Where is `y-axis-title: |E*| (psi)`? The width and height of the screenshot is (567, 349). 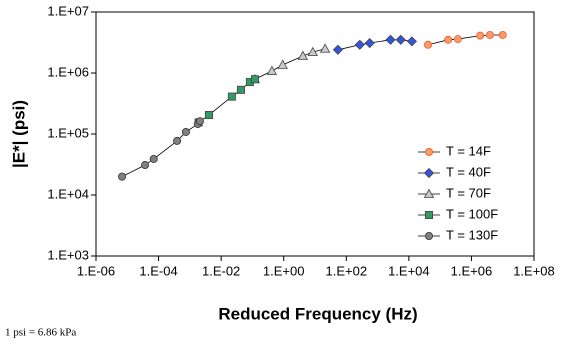 y-axis-title: |E*| (psi) is located at coordinates (18, 134).